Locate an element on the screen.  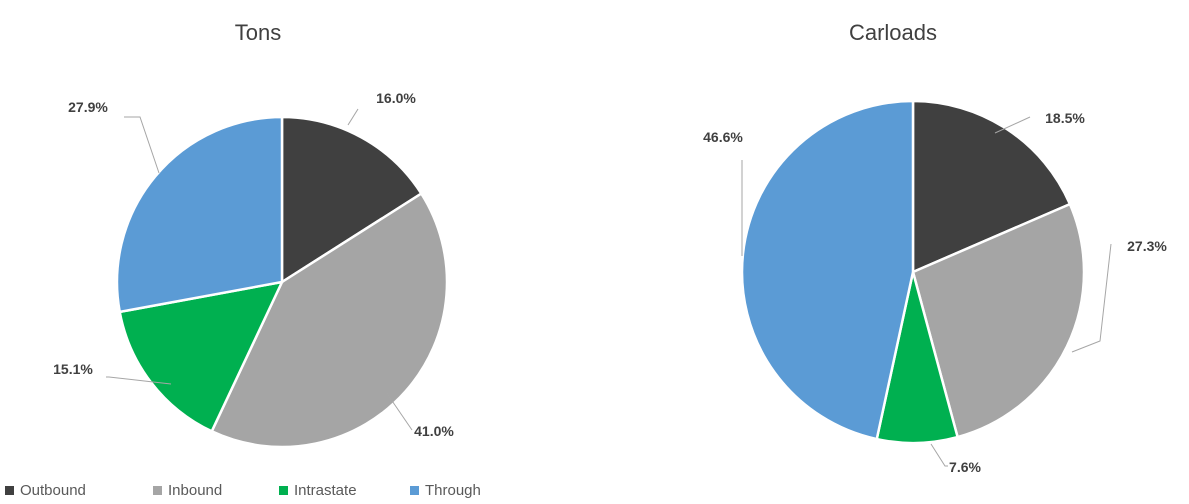
carloads-data-label-intrastate: 7.6% is located at coordinates (965, 467).